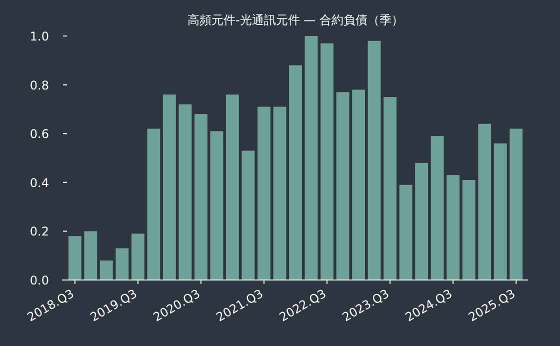 The width and height of the screenshot is (560, 346). What do you see at coordinates (39, 281) in the screenshot?
I see `y-tick-label: 0.0` at bounding box center [39, 281].